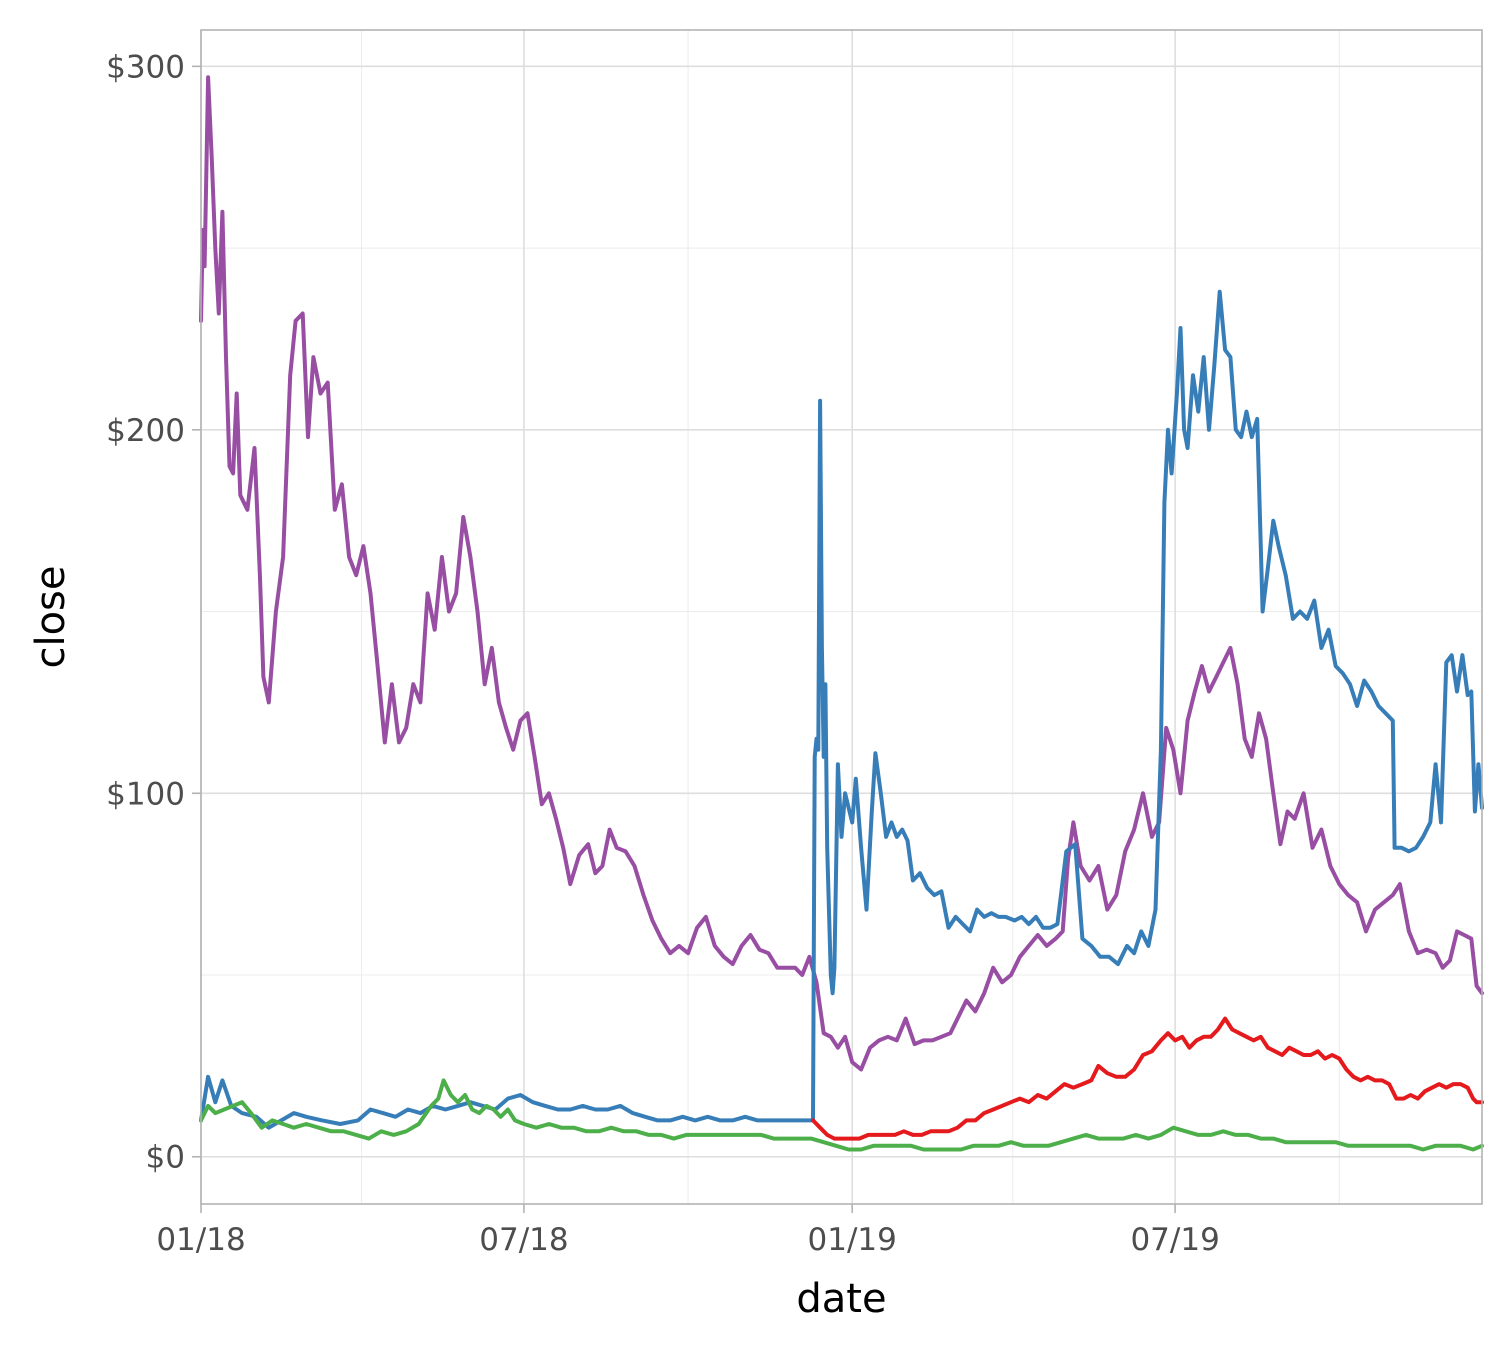 This screenshot has width=1512, height=1360. Describe the element at coordinates (145, 67) in the screenshot. I see `y-tick-label: $300` at that location.